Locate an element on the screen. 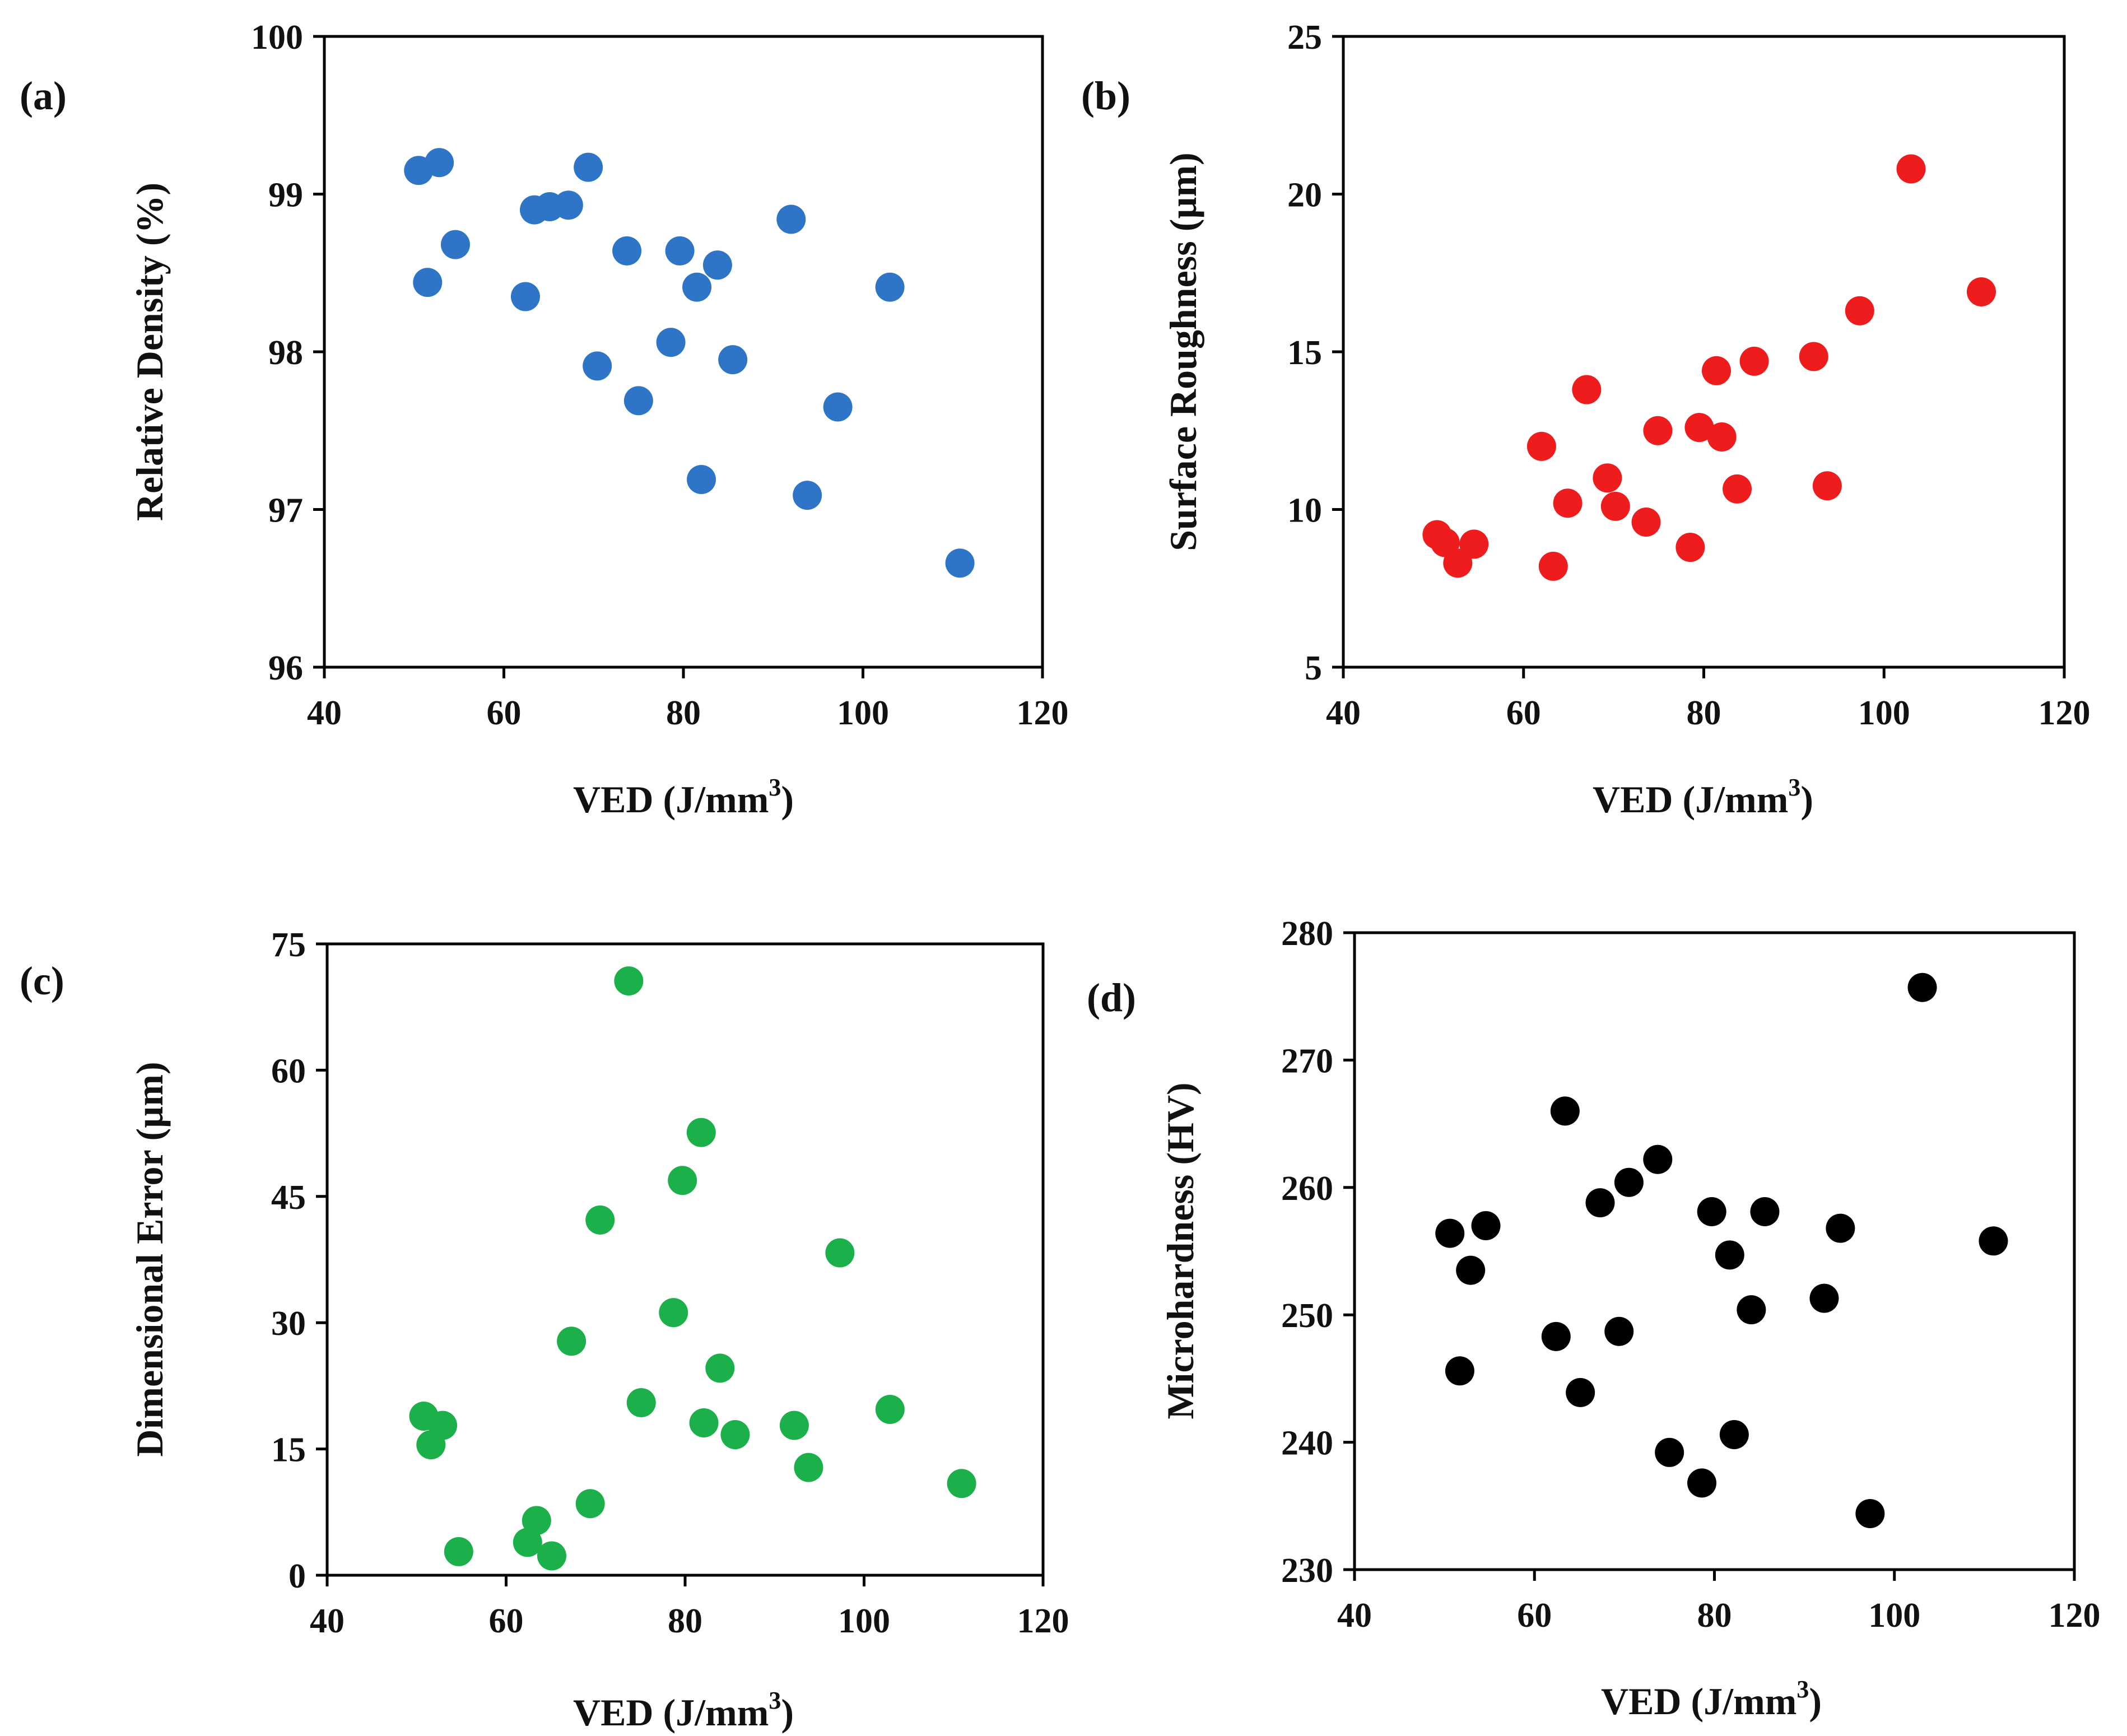 The width and height of the screenshot is (2127, 1736). y-tick-label: 98 is located at coordinates (285, 353).